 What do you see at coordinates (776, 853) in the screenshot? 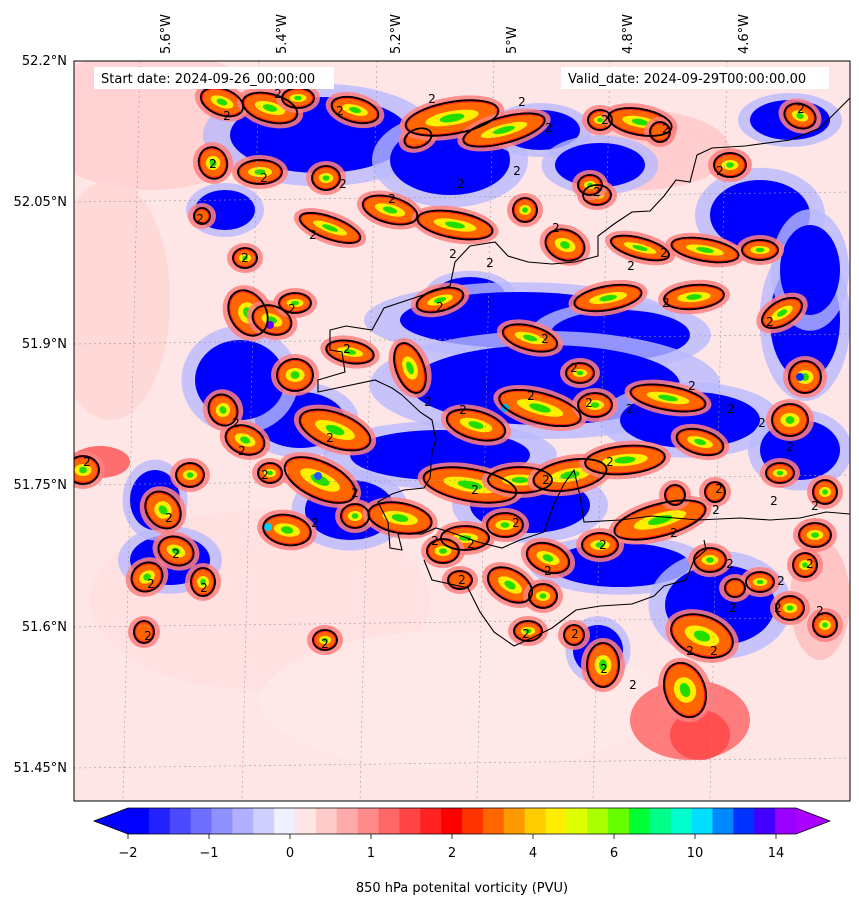
I see `colorbar-tick-label: 14` at bounding box center [776, 853].